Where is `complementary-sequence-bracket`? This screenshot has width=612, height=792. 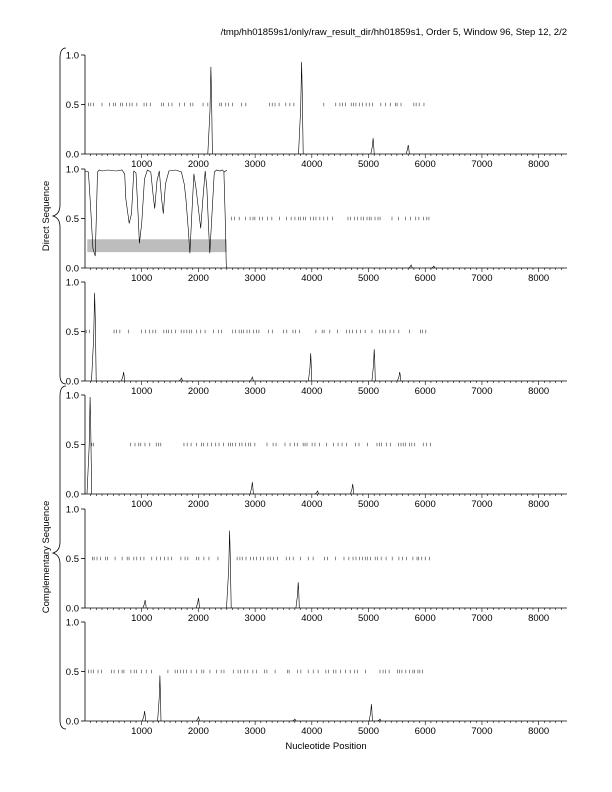 complementary-sequence-bracket is located at coordinates (59, 557).